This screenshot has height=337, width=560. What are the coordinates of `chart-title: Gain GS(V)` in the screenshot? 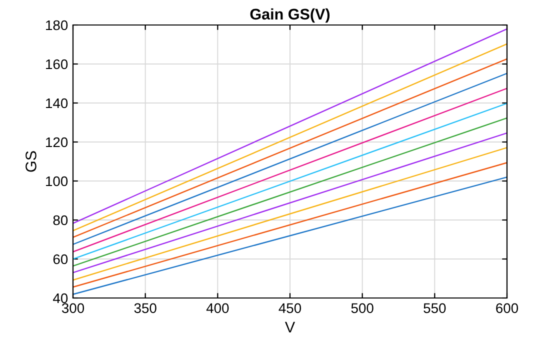 It's located at (290, 15).